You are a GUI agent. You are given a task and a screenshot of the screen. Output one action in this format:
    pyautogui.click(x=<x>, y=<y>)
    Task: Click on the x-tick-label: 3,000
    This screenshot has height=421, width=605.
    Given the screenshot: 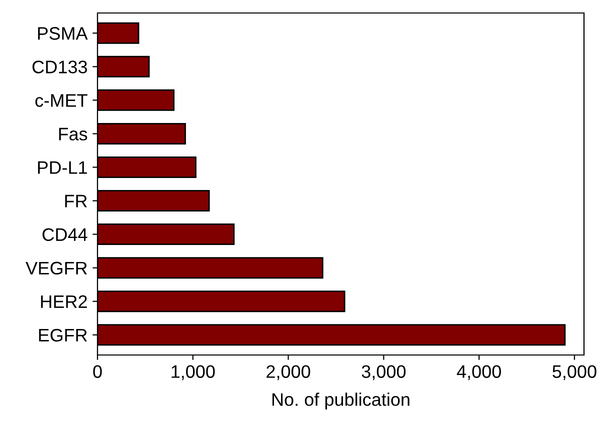 What is the action you would take?
    pyautogui.click(x=384, y=372)
    